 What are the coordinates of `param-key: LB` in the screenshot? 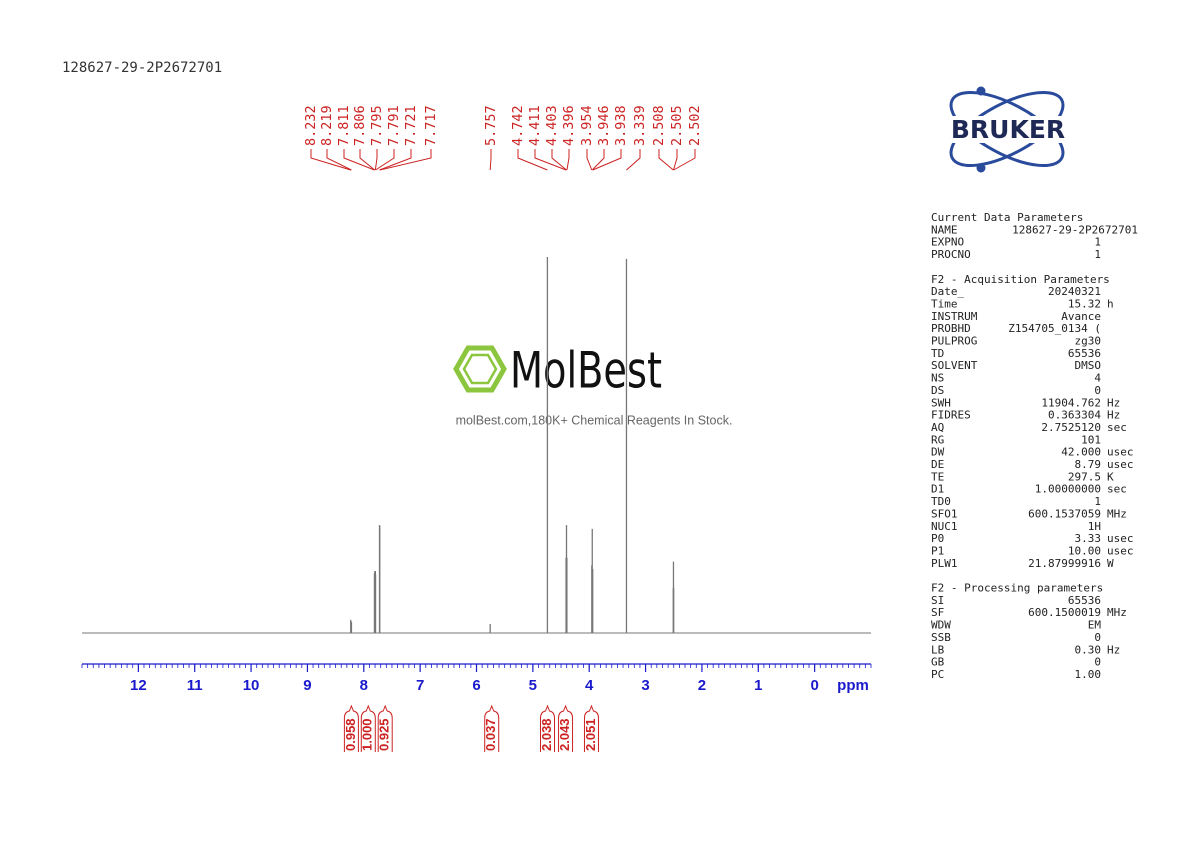 It's located at (938, 649).